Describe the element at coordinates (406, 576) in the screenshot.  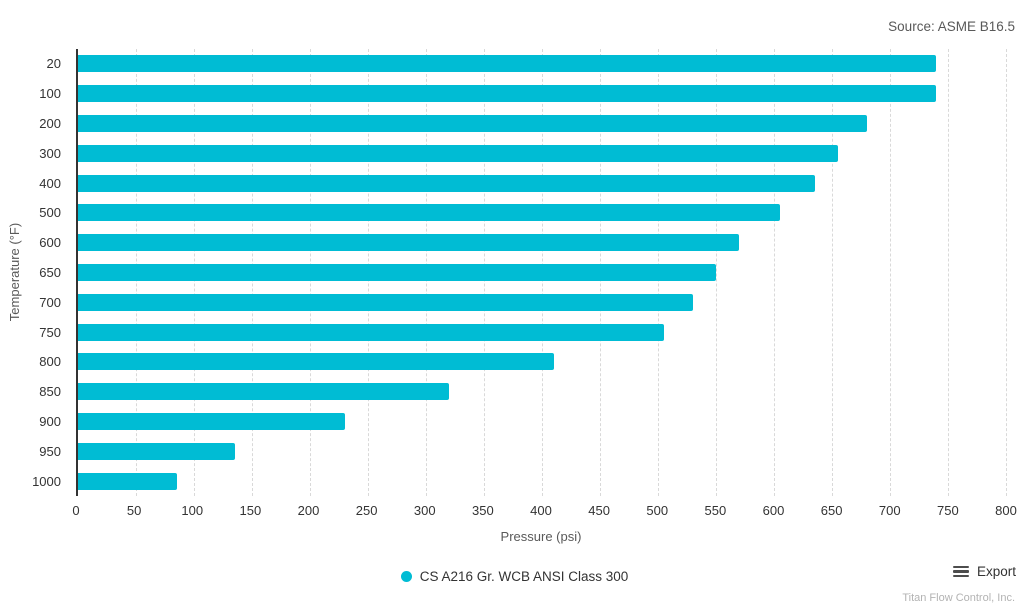
I see `legend-series-marker-icon` at that location.